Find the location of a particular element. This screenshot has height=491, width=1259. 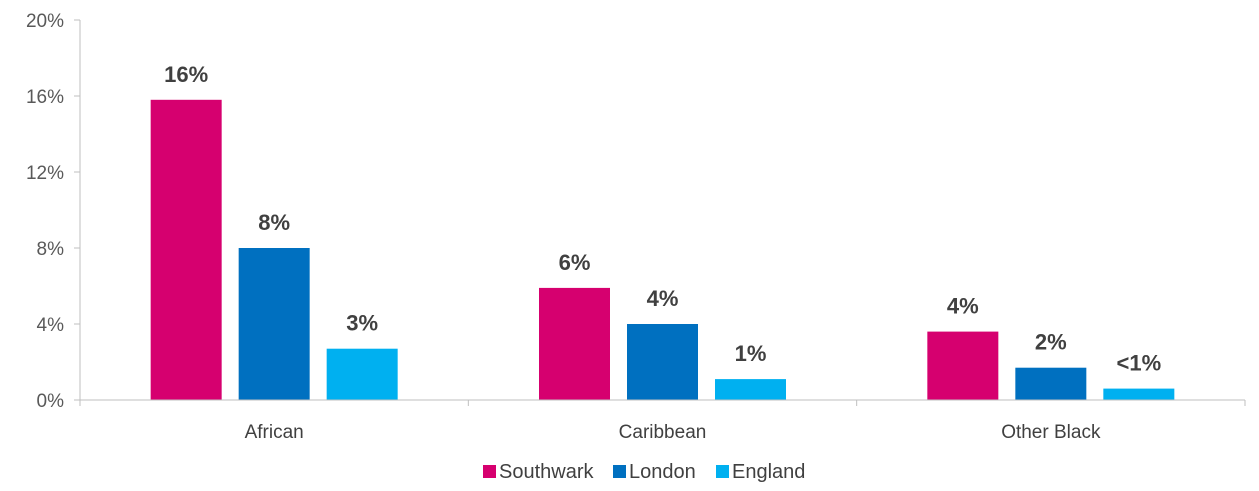

bar-southwark-caribbean is located at coordinates (574, 343).